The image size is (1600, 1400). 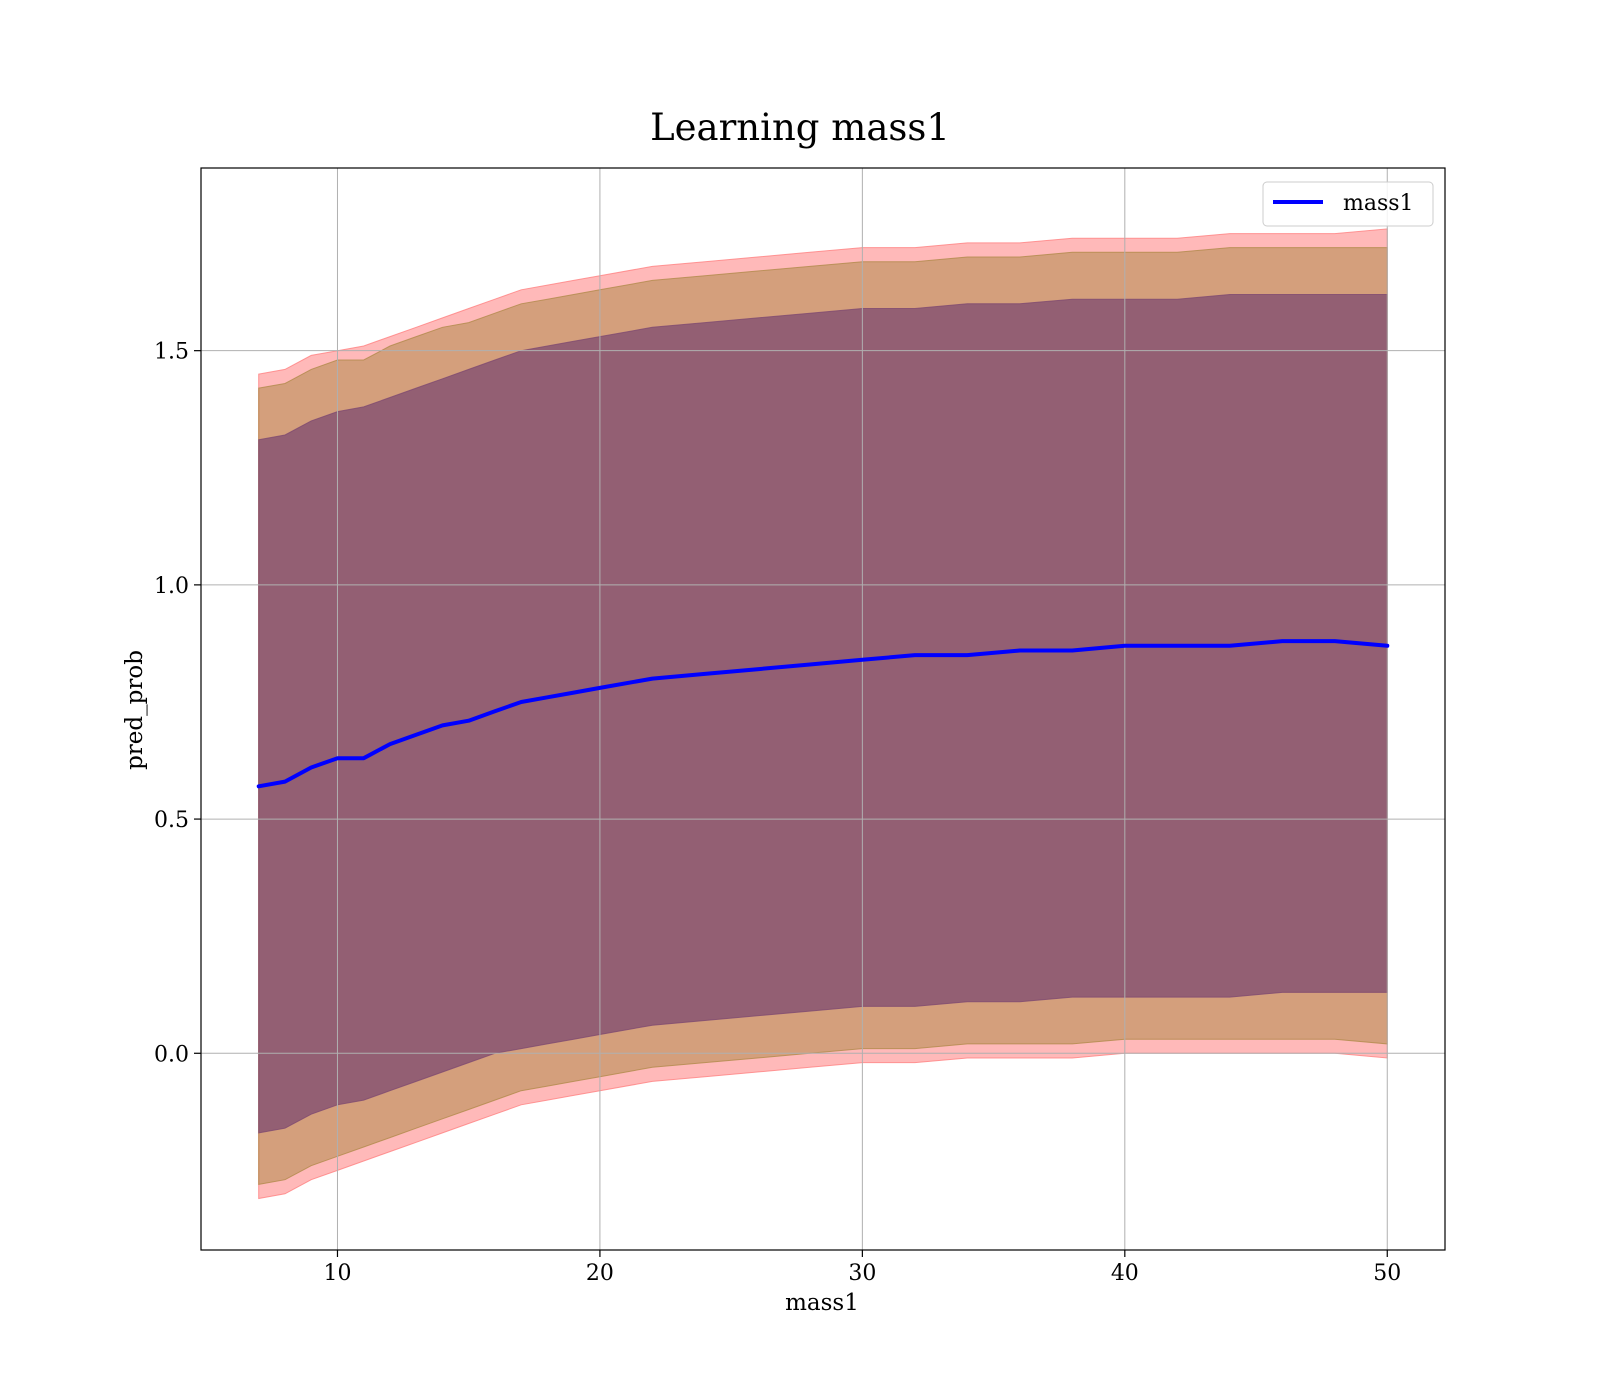 What do you see at coordinates (600, 1273) in the screenshot?
I see `x-tick-label: 20` at bounding box center [600, 1273].